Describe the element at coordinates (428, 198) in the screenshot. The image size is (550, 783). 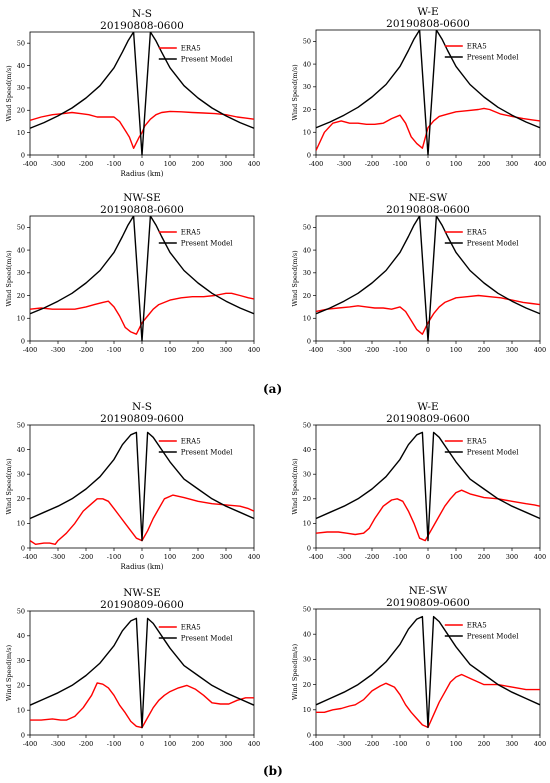
I see `chart-title: NE-SW` at that location.